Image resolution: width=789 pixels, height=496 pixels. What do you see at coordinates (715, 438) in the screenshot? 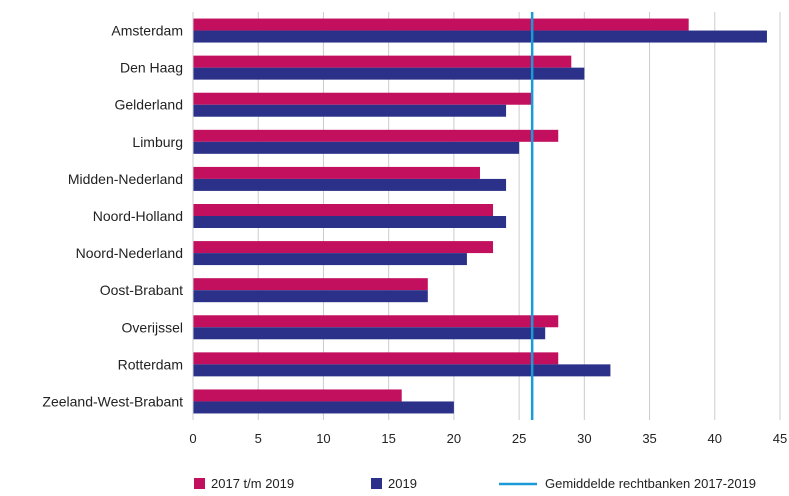
I see `x-tick-label-8: 40` at bounding box center [715, 438].